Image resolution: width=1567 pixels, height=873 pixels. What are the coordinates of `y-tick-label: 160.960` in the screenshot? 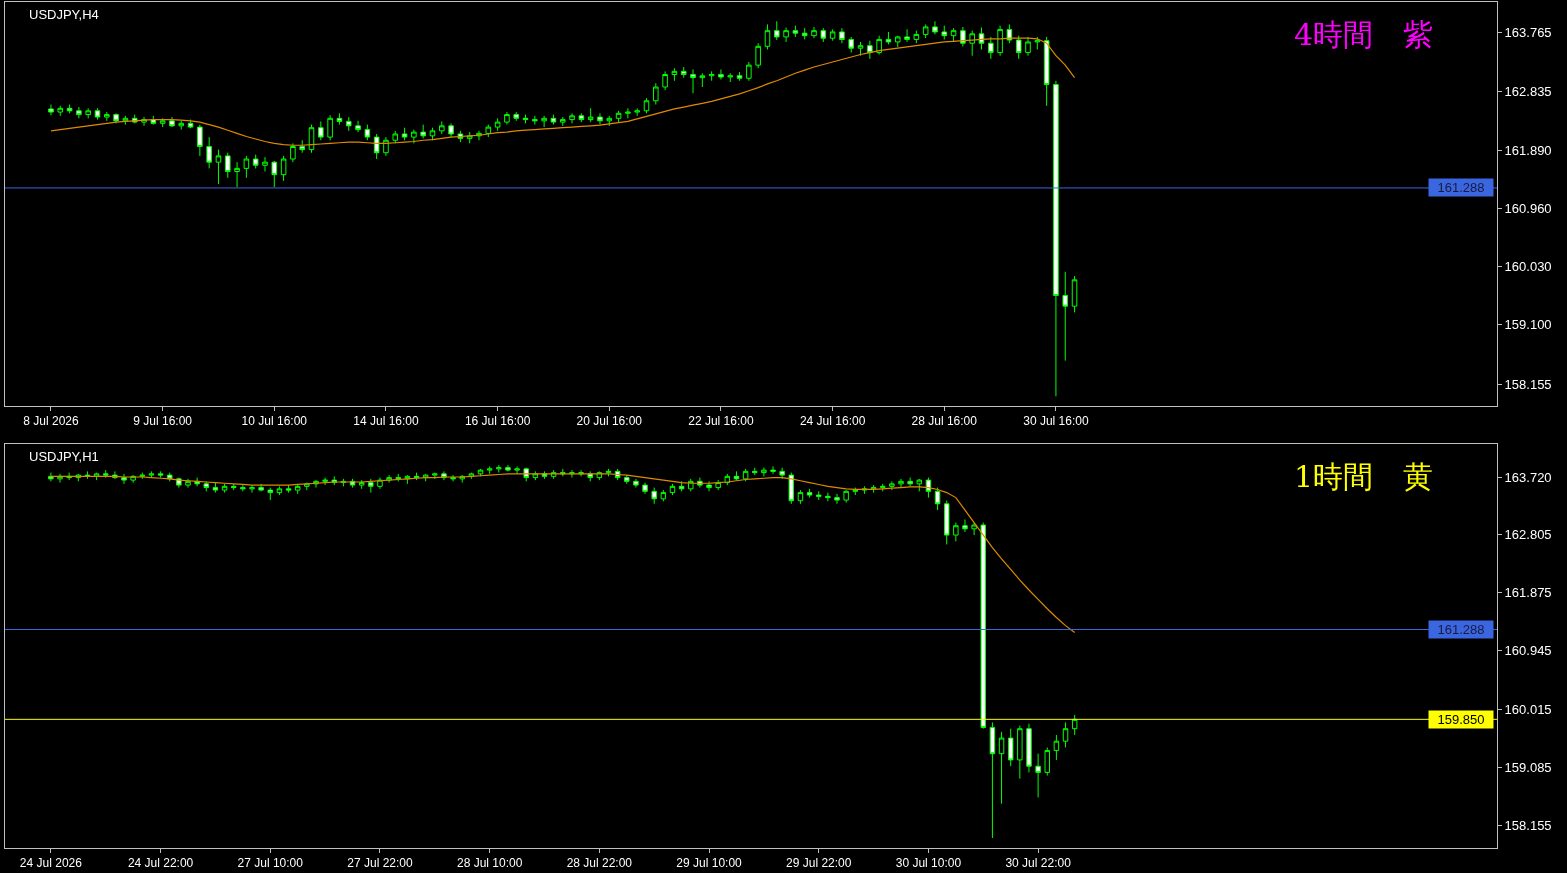 It's located at (1528, 209).